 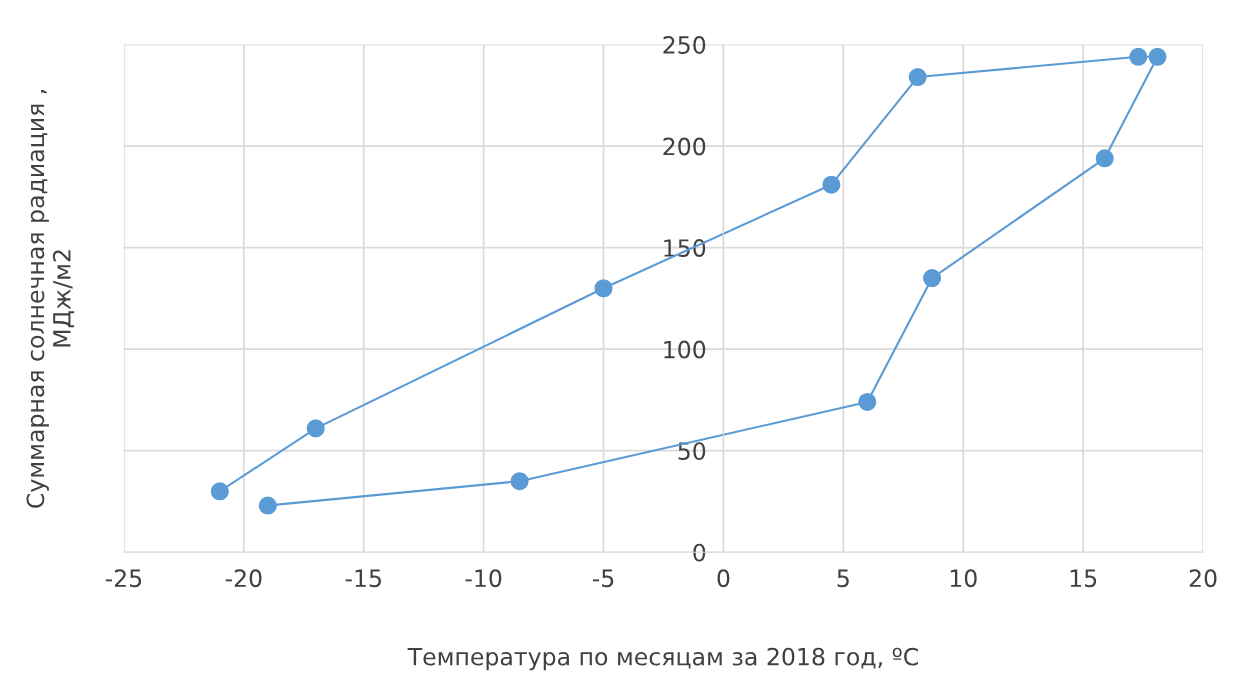 What do you see at coordinates (483, 578) in the screenshot?
I see `x-tick-label: -10` at bounding box center [483, 578].